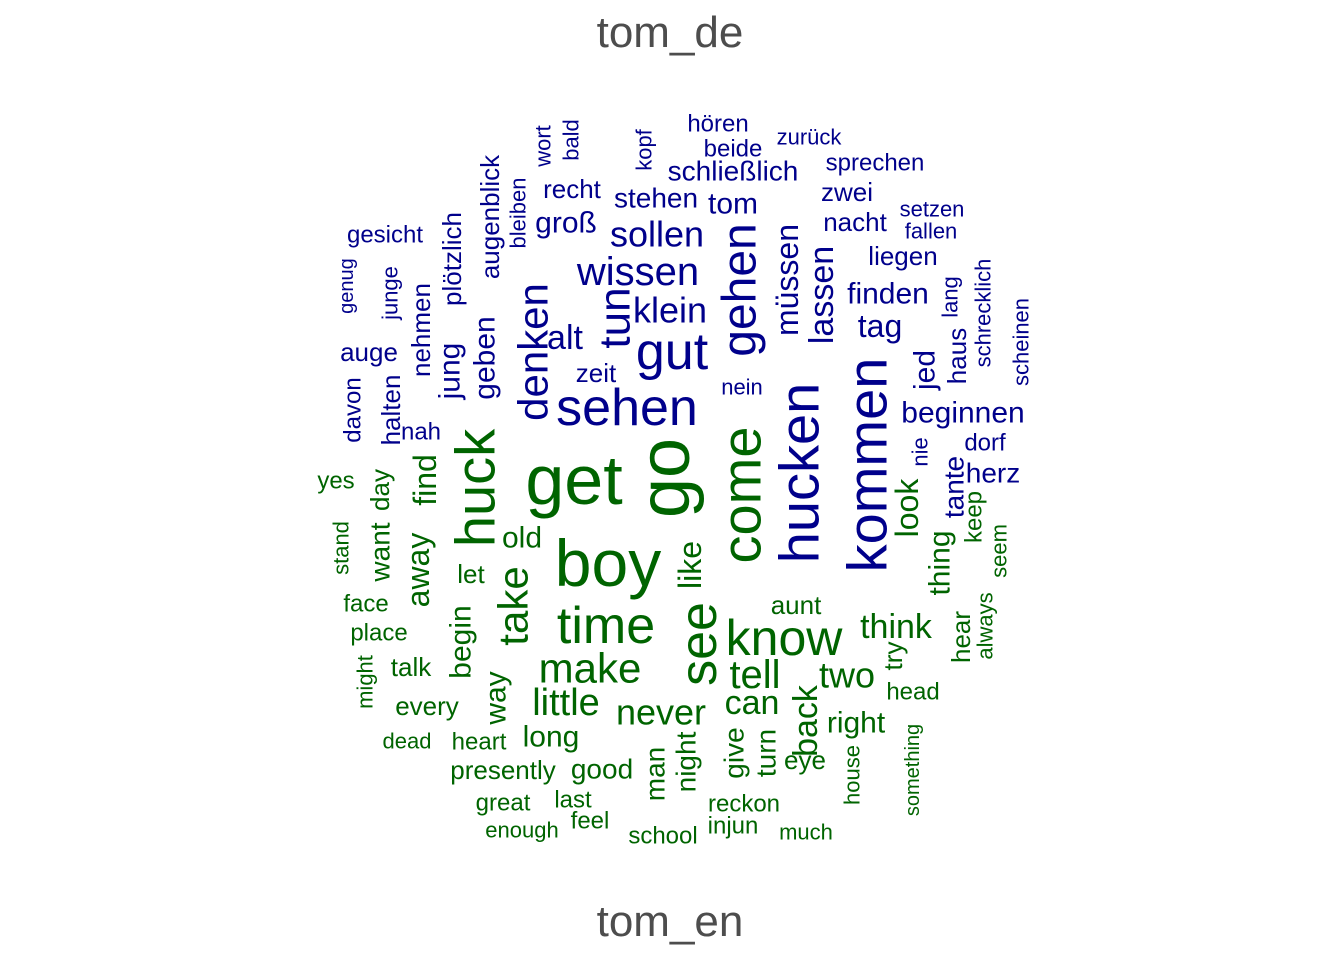 The image size is (1344, 960). I want to click on word-en-30: way, so click(496, 698).